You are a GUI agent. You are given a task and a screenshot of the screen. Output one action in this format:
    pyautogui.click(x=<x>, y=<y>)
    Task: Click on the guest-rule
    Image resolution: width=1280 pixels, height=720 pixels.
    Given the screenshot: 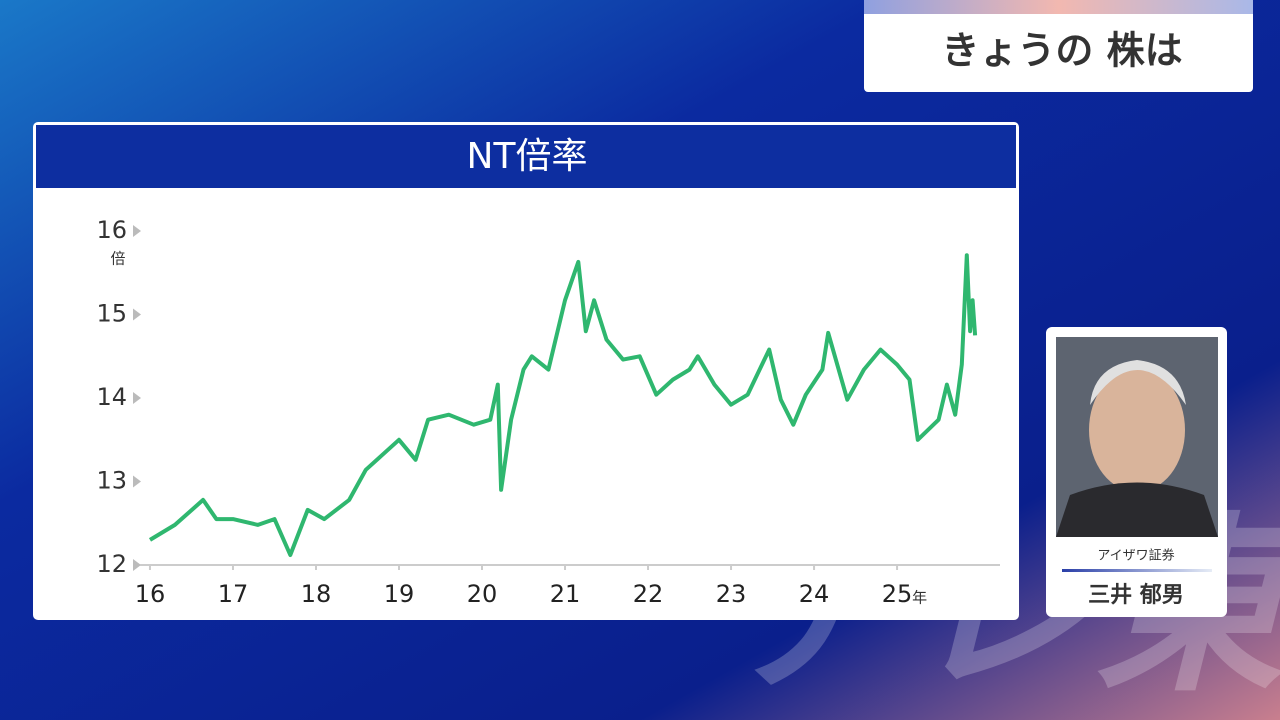 What is the action you would take?
    pyautogui.click(x=1137, y=570)
    